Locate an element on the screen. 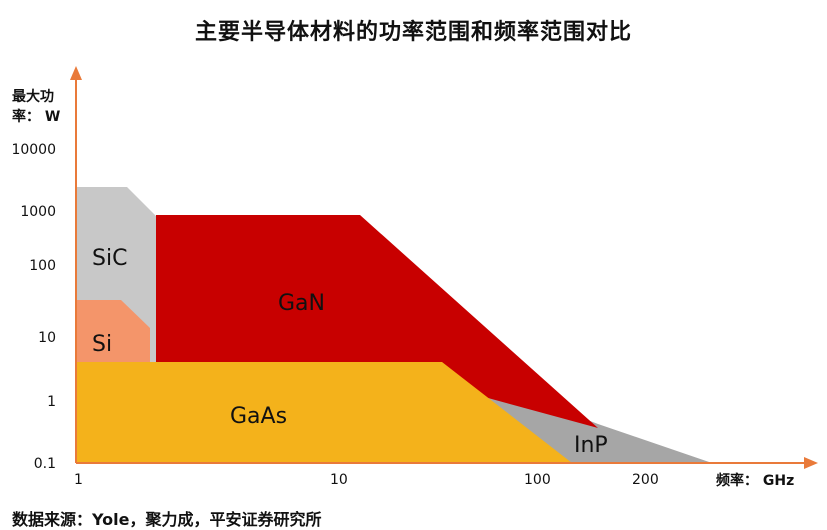  y-tick-0.1: 0.1 is located at coordinates (44, 464).